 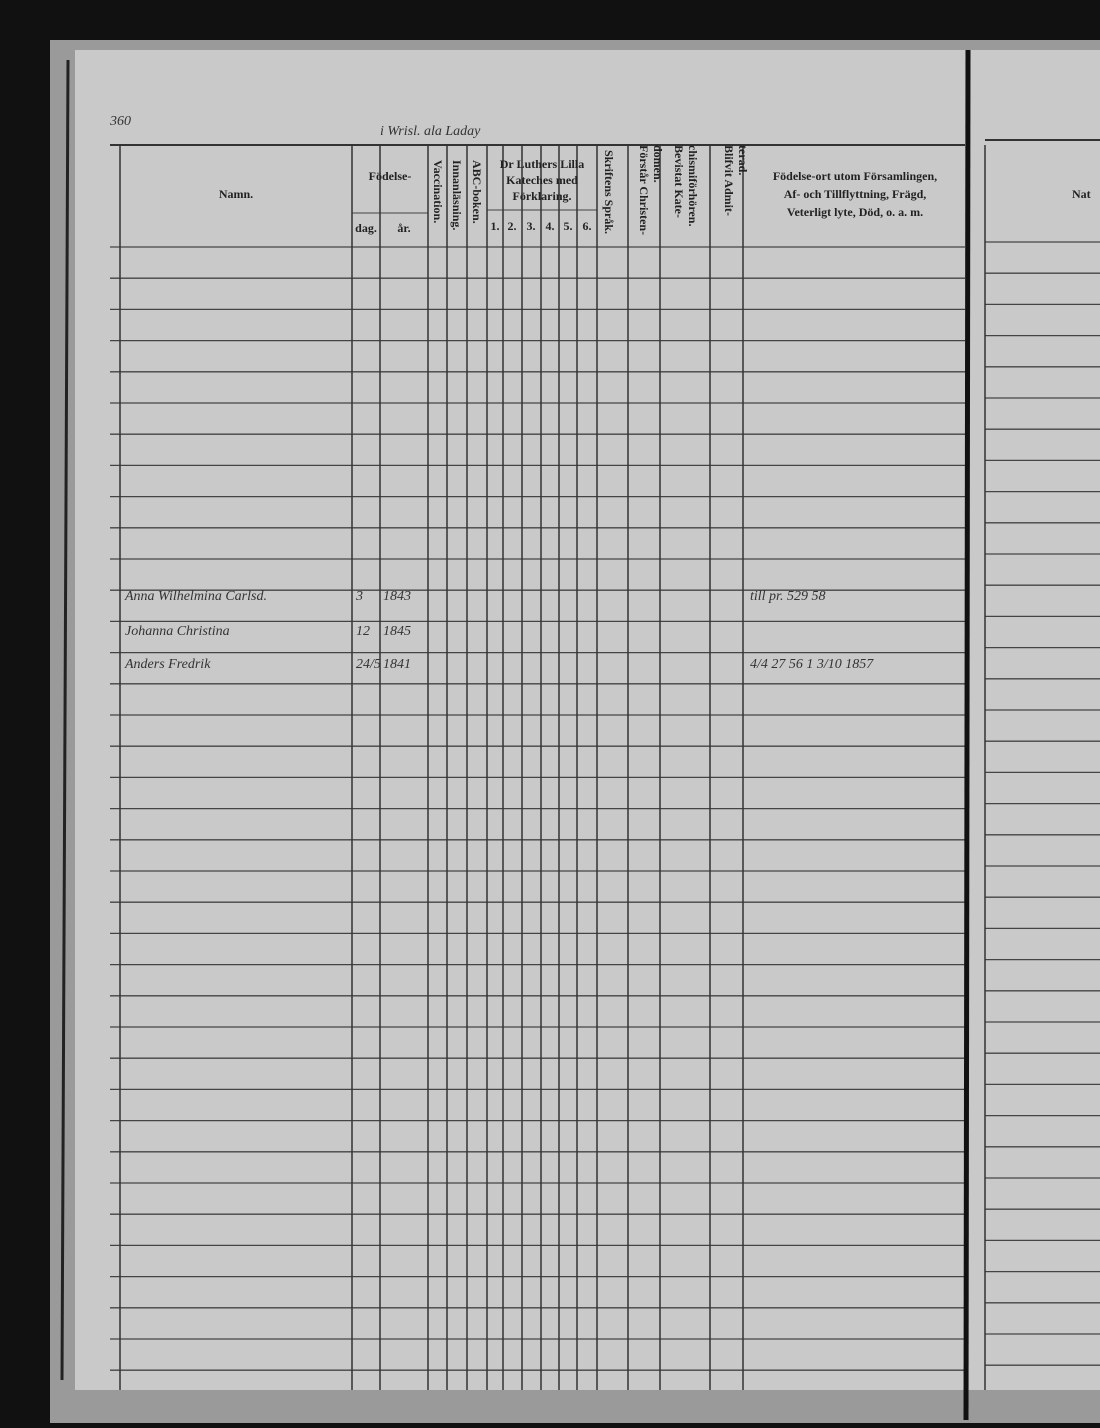 I want to click on header: Födelse-ort utom Församlingen,, so click(x=855, y=176).